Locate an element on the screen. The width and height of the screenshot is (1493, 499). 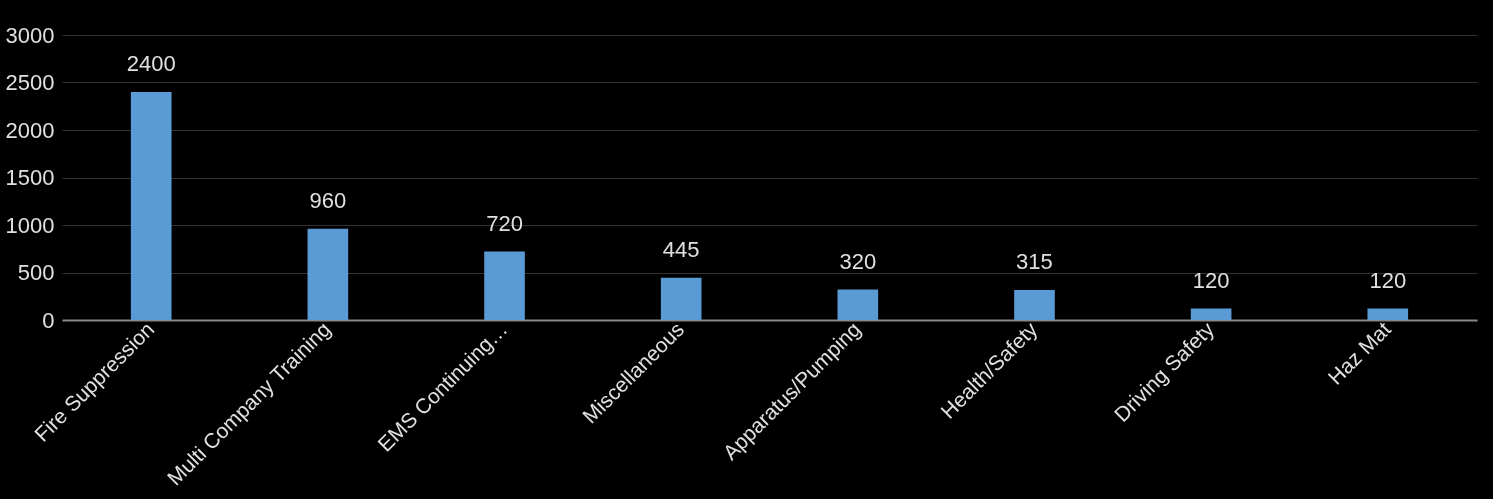
data-label: 2400 is located at coordinates (151, 63).